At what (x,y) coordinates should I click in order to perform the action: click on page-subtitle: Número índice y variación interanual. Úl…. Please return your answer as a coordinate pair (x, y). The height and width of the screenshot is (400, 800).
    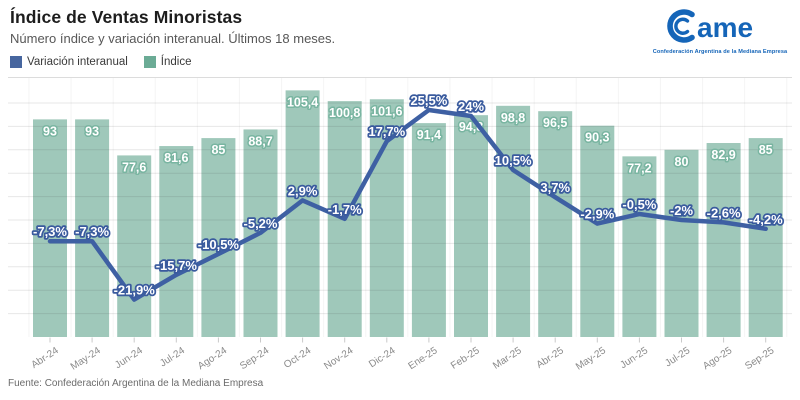
    Looking at the image, I should click on (173, 38).